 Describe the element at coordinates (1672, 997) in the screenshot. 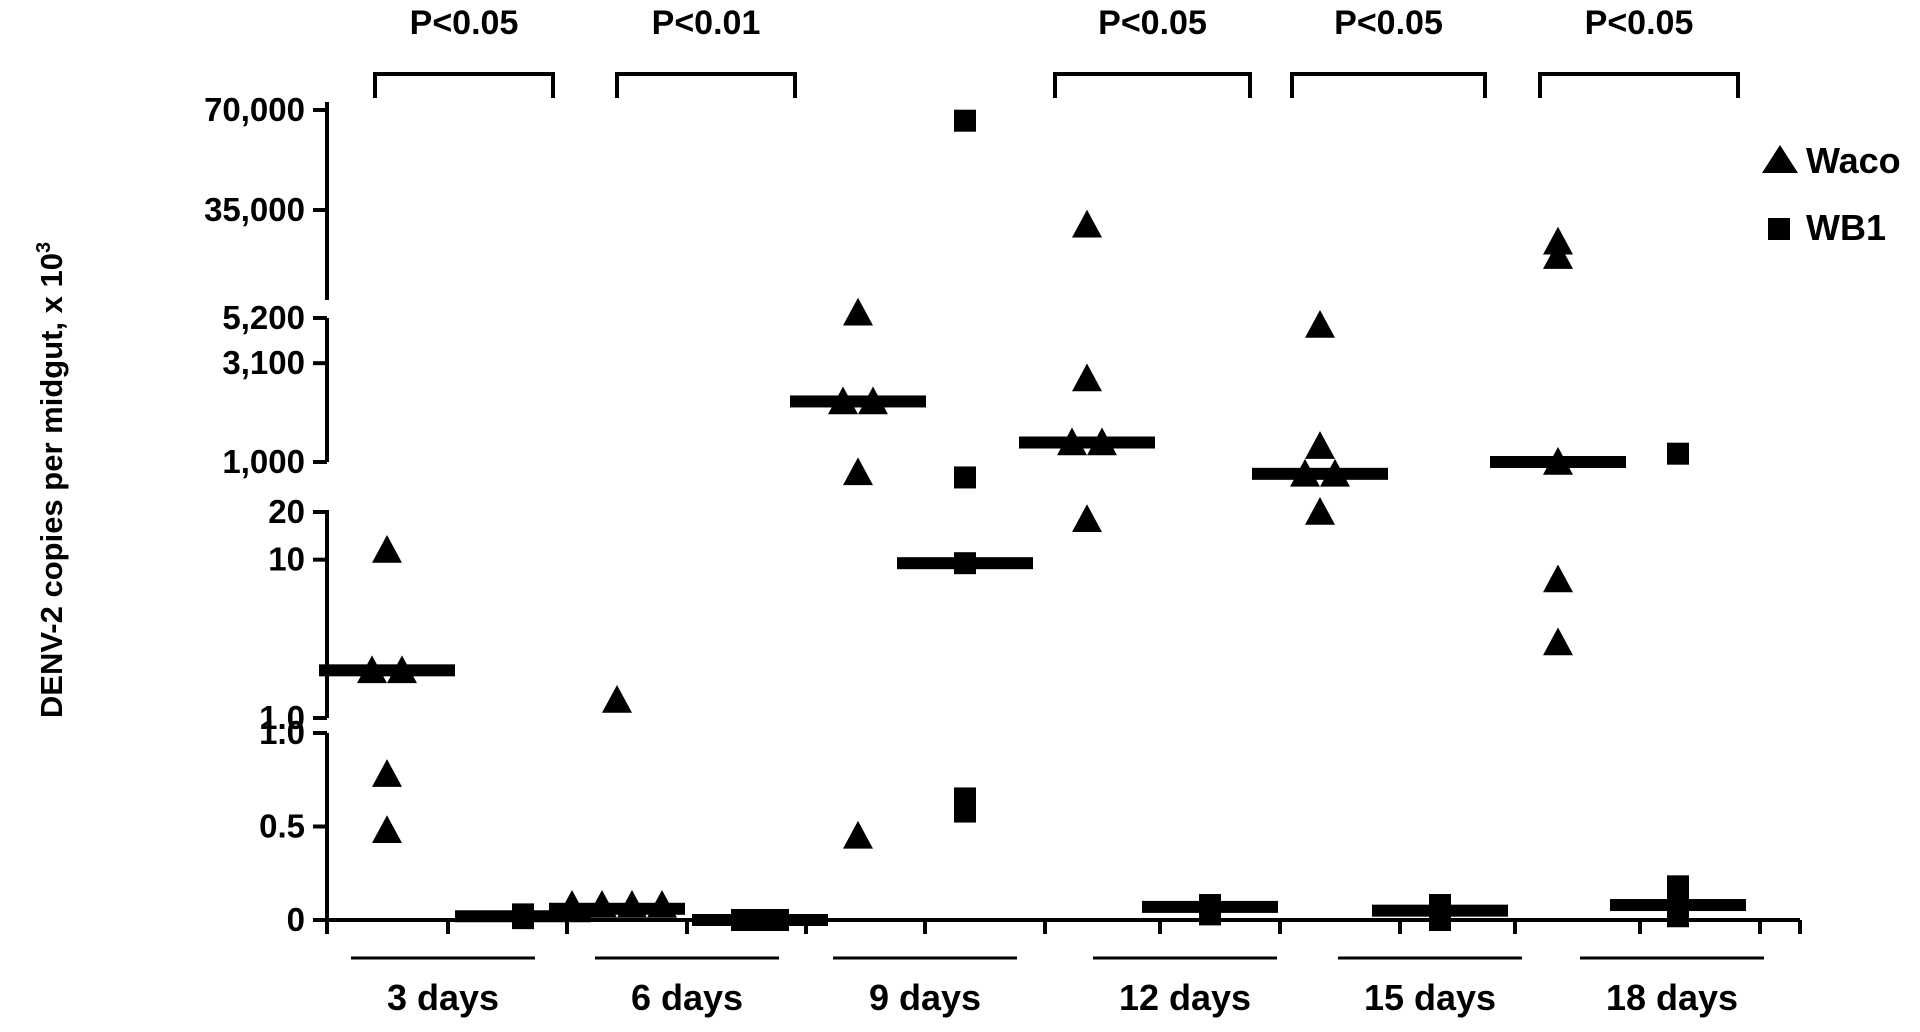

I see `x-category-label: 18 days` at that location.